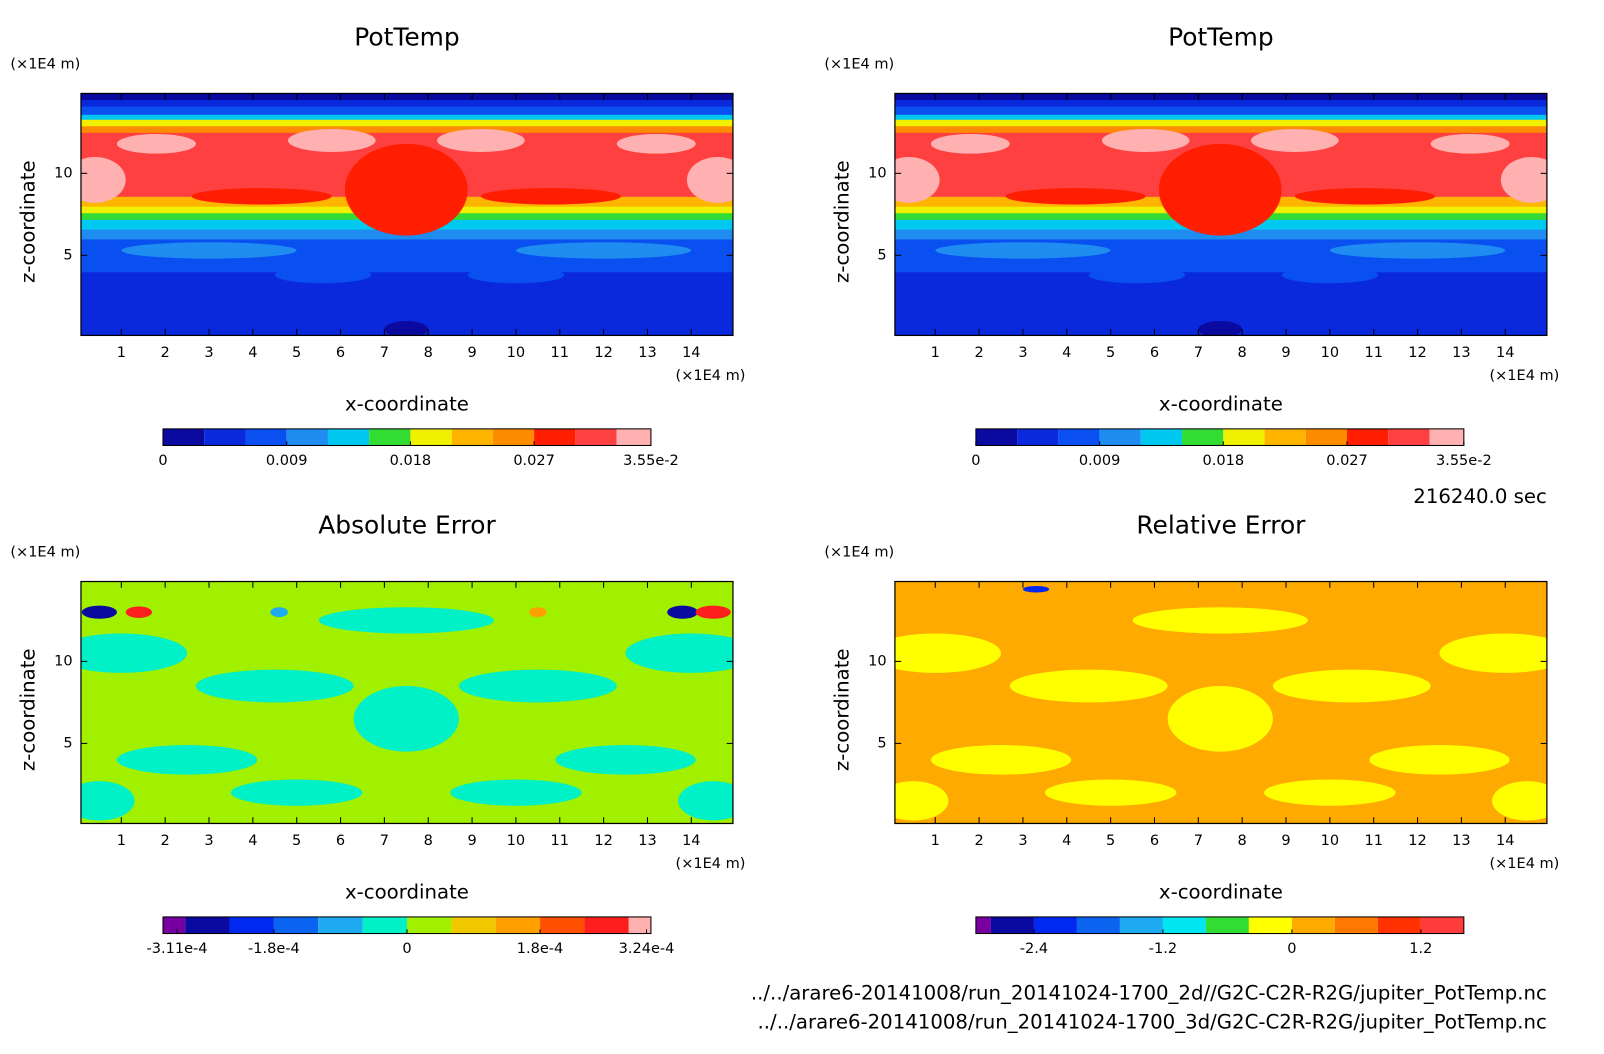 The width and height of the screenshot is (1604, 1054). Describe the element at coordinates (516, 353) in the screenshot. I see `x-tick-label: 10` at that location.